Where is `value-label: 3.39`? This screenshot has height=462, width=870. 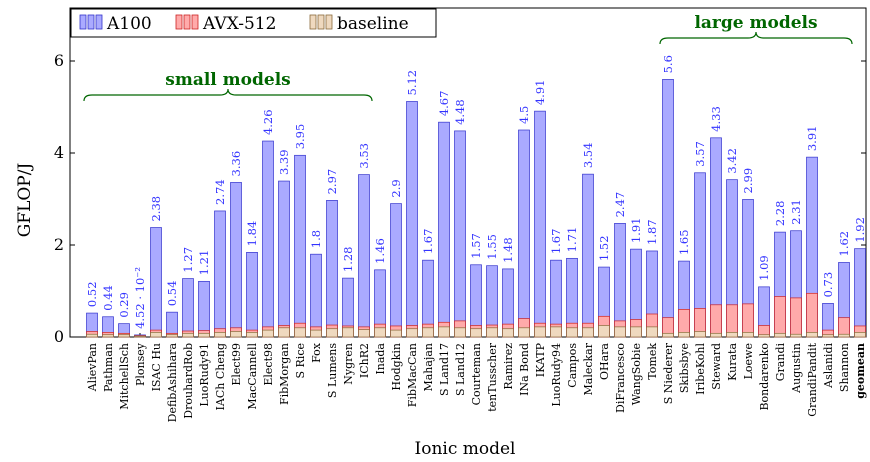
value-label: 3.39 is located at coordinates (284, 162).